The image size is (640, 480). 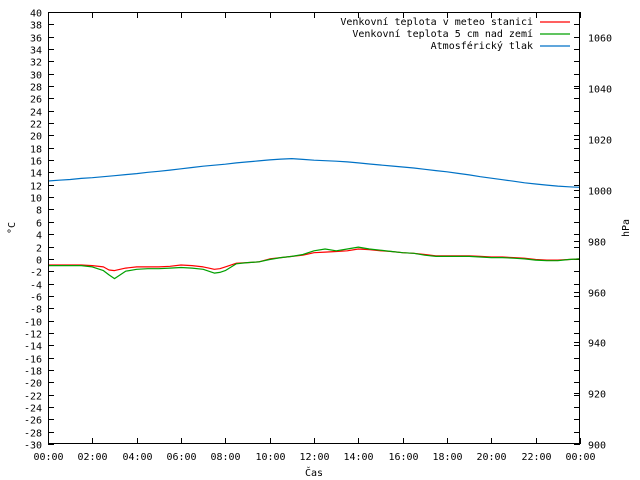 I want to click on y-left-tick-label: 10, so click(x=36, y=199).